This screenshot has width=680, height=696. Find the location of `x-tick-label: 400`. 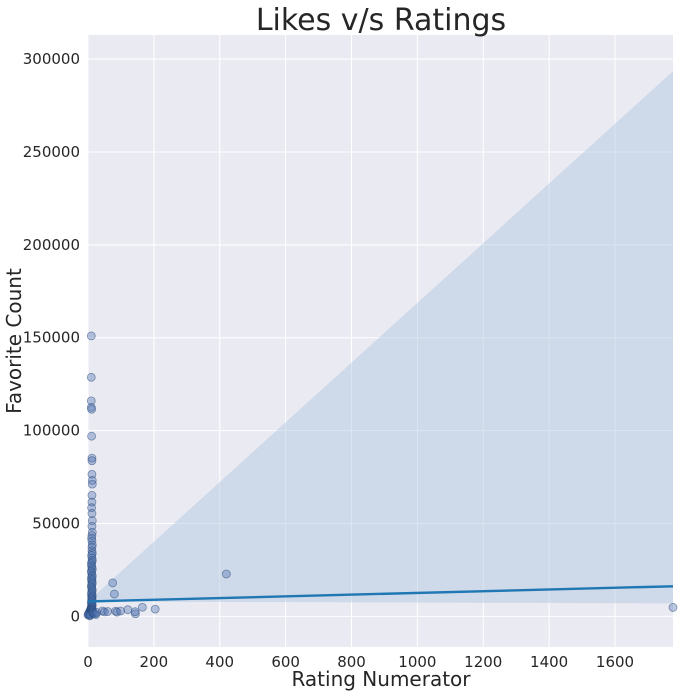

x-tick-label: 400 is located at coordinates (219, 662).